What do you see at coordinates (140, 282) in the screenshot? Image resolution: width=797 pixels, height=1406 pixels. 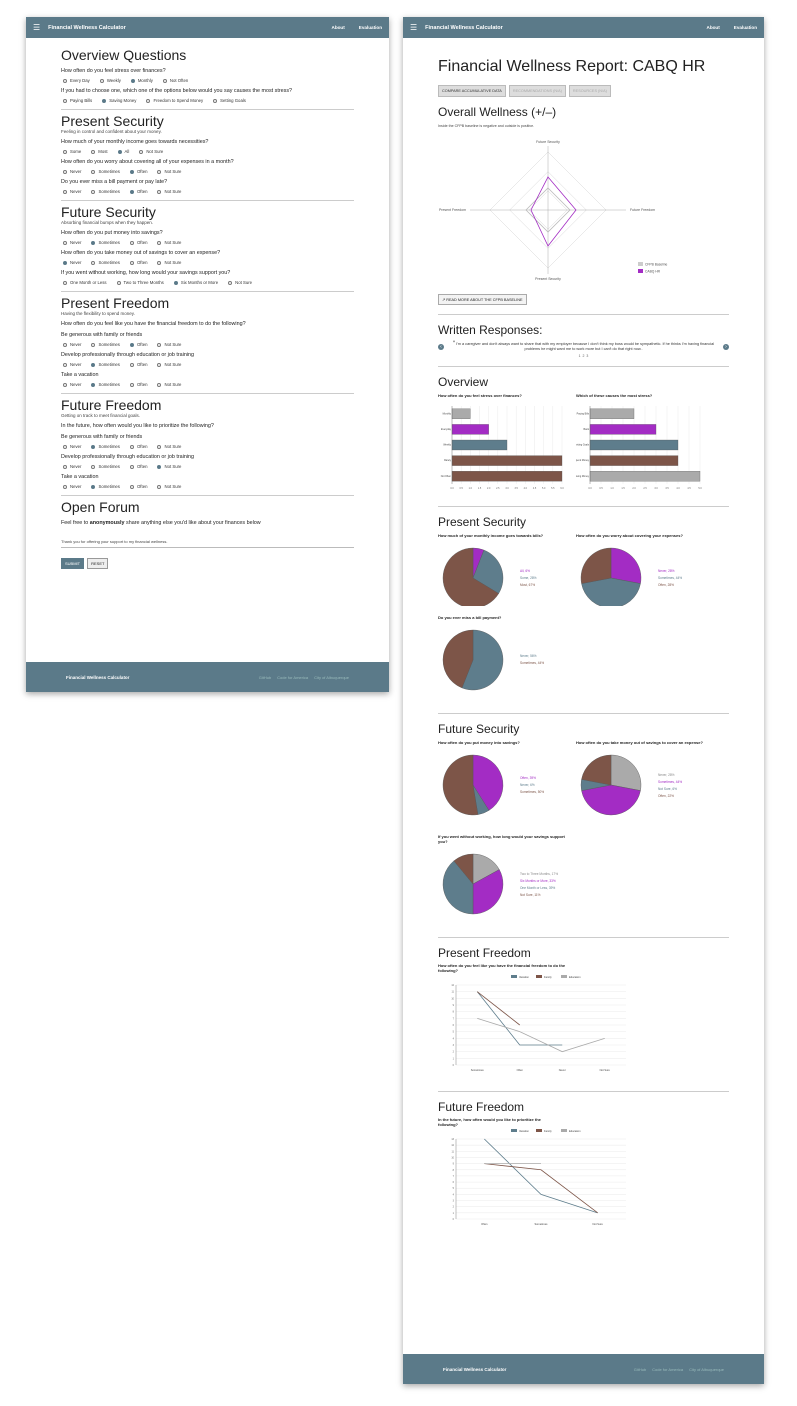 I see `radio-option: Two to Three Months` at bounding box center [140, 282].